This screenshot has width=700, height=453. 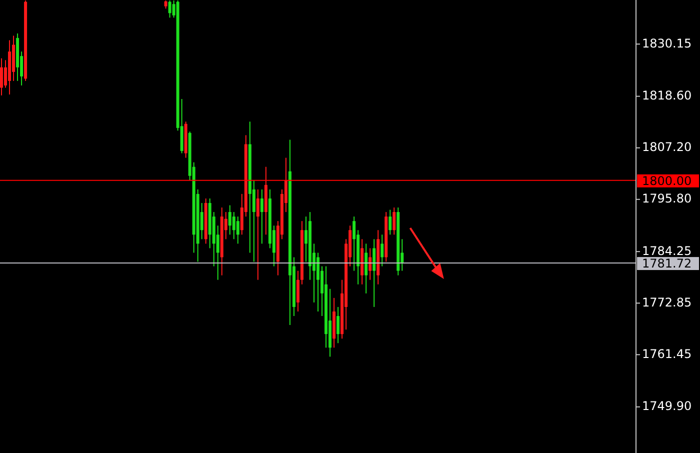 What do you see at coordinates (667, 406) in the screenshot?
I see `y-tick-label: 1749.90` at bounding box center [667, 406].